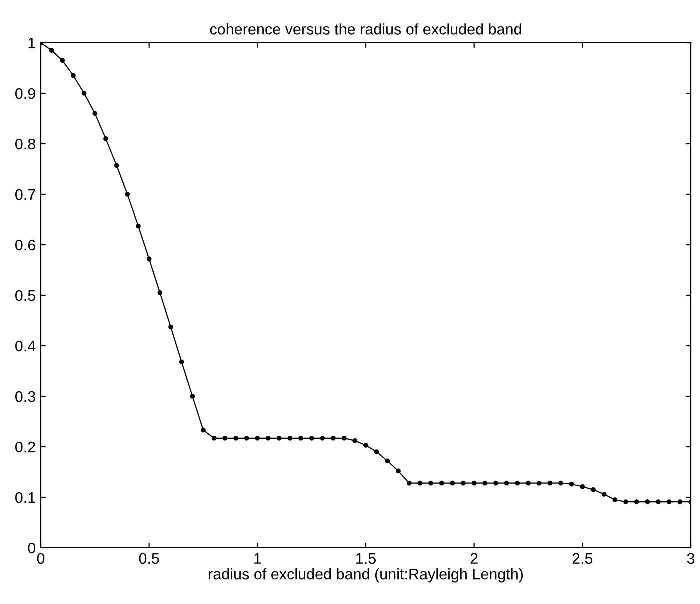 Image resolution: width=700 pixels, height=604 pixels. Describe the element at coordinates (26, 194) in the screenshot. I see `y-tick-label: 0.7` at that location.